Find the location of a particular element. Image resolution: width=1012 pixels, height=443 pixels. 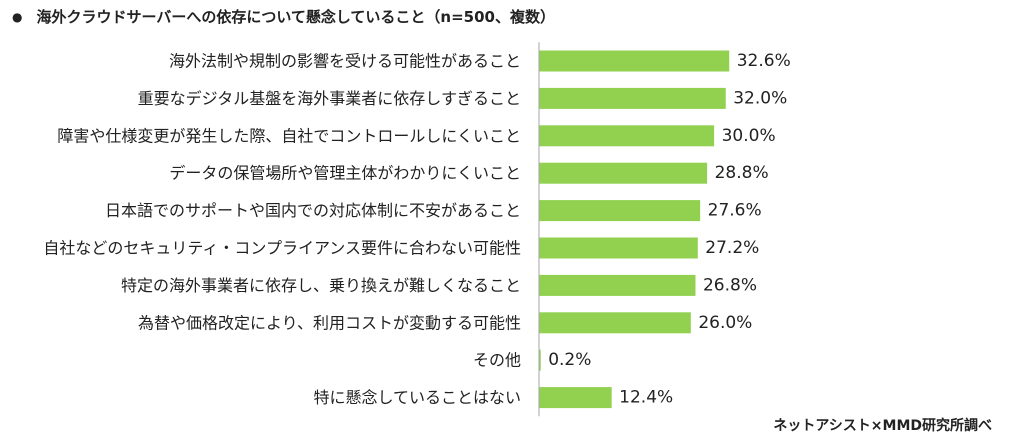

value-label: 32.6% is located at coordinates (764, 61).